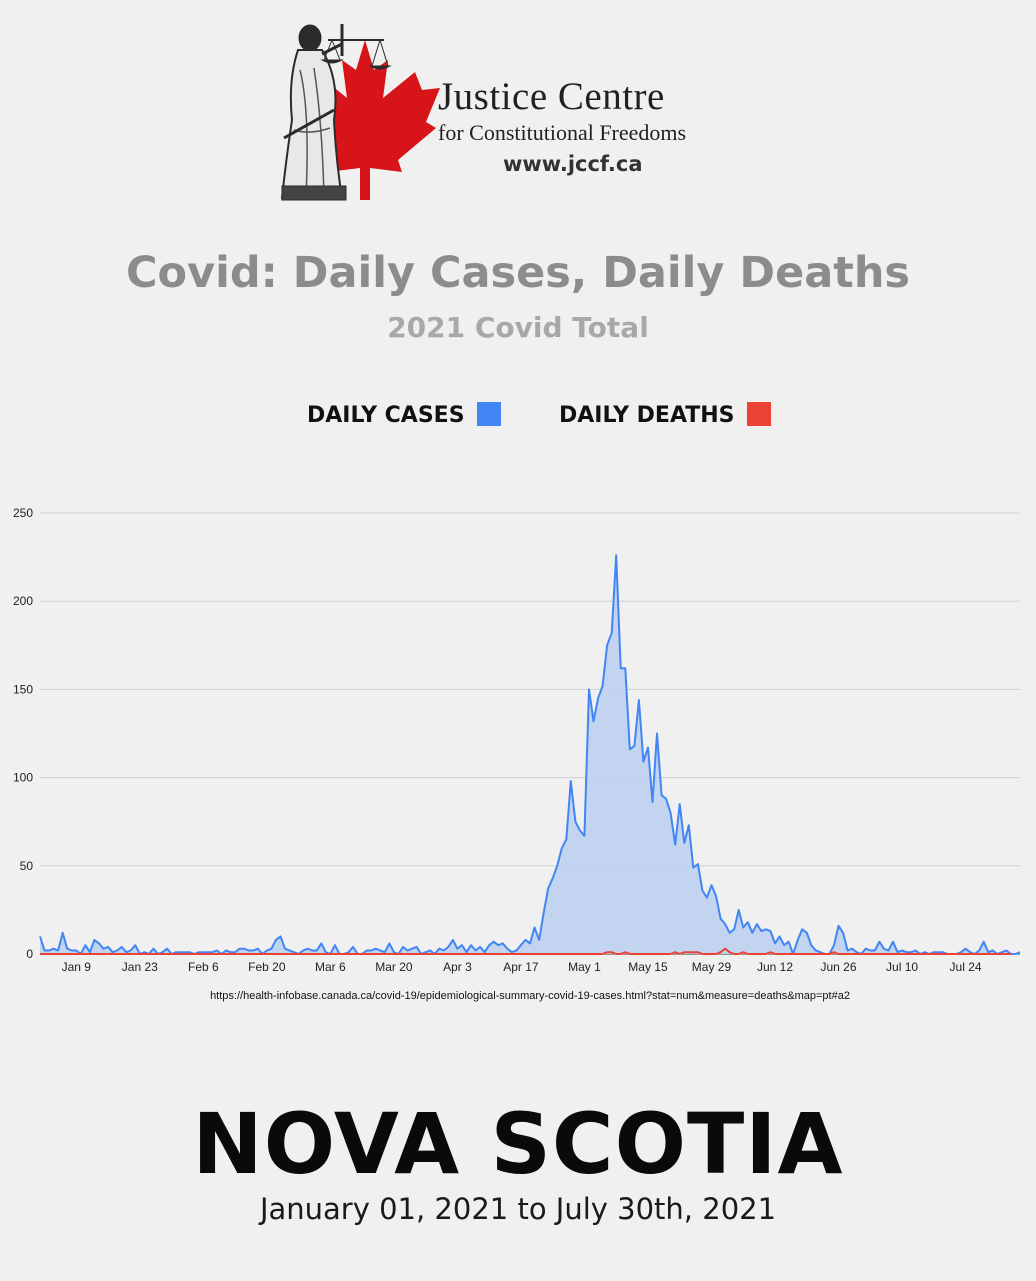 This screenshot has width=1036, height=1281. I want to click on legend-cases: DAILY CASES, so click(404, 415).